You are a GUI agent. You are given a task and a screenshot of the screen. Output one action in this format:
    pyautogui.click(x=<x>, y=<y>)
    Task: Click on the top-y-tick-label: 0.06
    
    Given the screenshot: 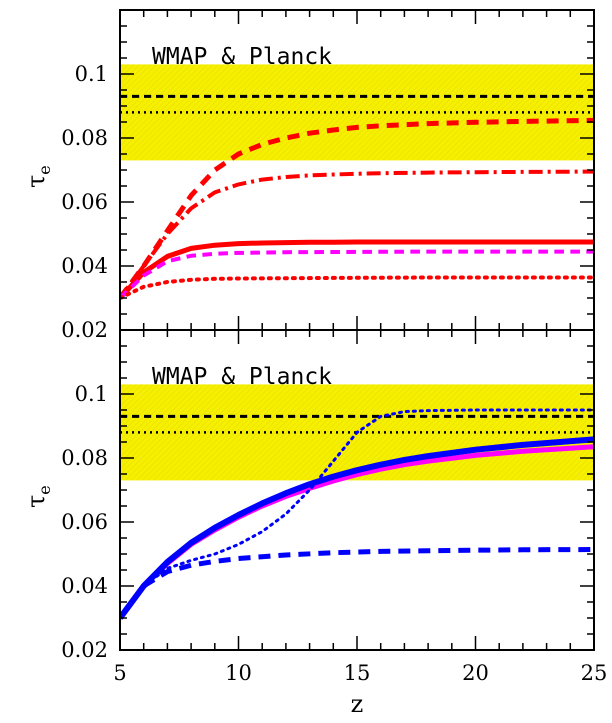 What is the action you would take?
    pyautogui.click(x=84, y=202)
    